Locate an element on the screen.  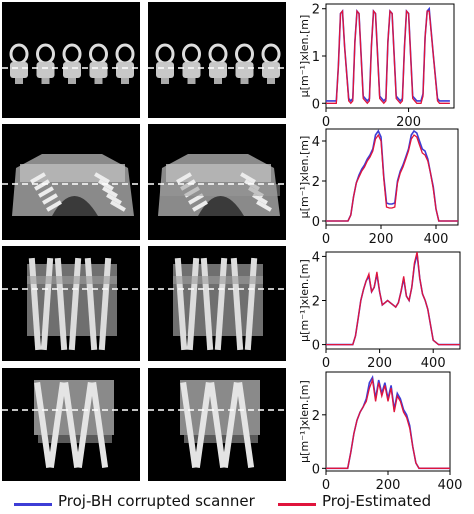
slice-image-r2-c1 is located at coordinates (71, 182).